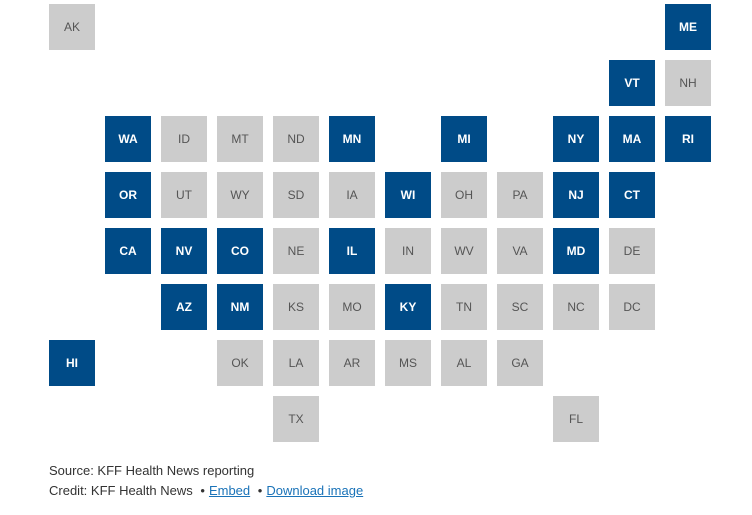 Image resolution: width=752 pixels, height=515 pixels. Describe the element at coordinates (296, 307) in the screenshot. I see `state-tile-ks: KS` at that location.